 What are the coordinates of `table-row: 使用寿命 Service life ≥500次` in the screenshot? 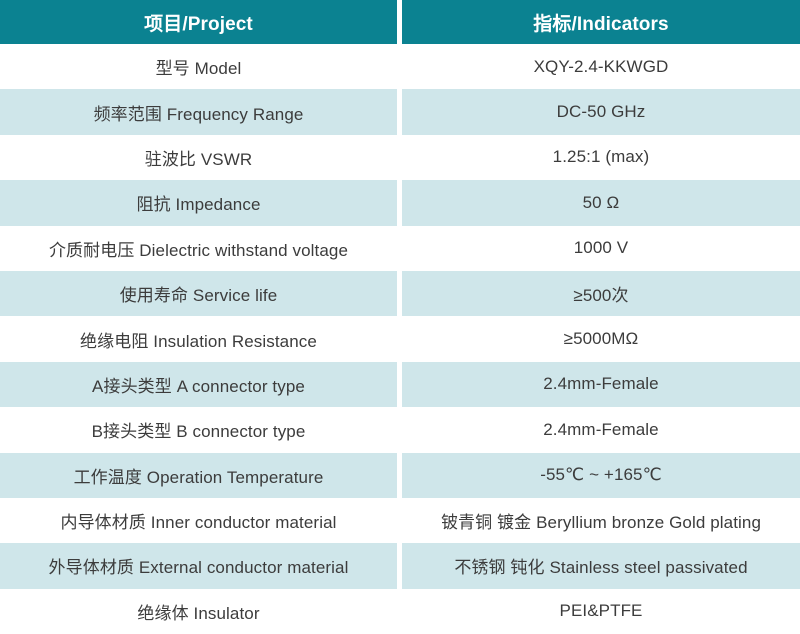 It's located at (400, 293).